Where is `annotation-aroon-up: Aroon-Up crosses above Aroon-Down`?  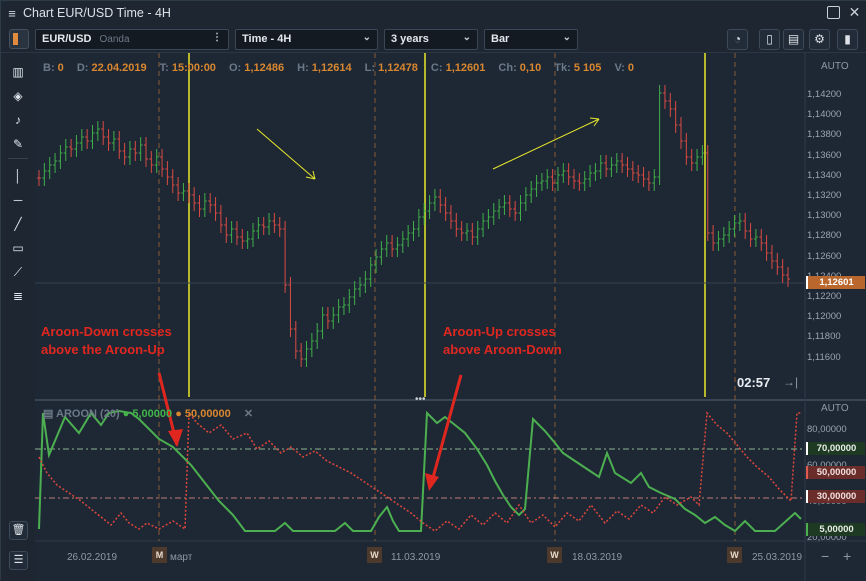
annotation-aroon-up: Aroon-Up crosses above Aroon-Down is located at coordinates (502, 340).